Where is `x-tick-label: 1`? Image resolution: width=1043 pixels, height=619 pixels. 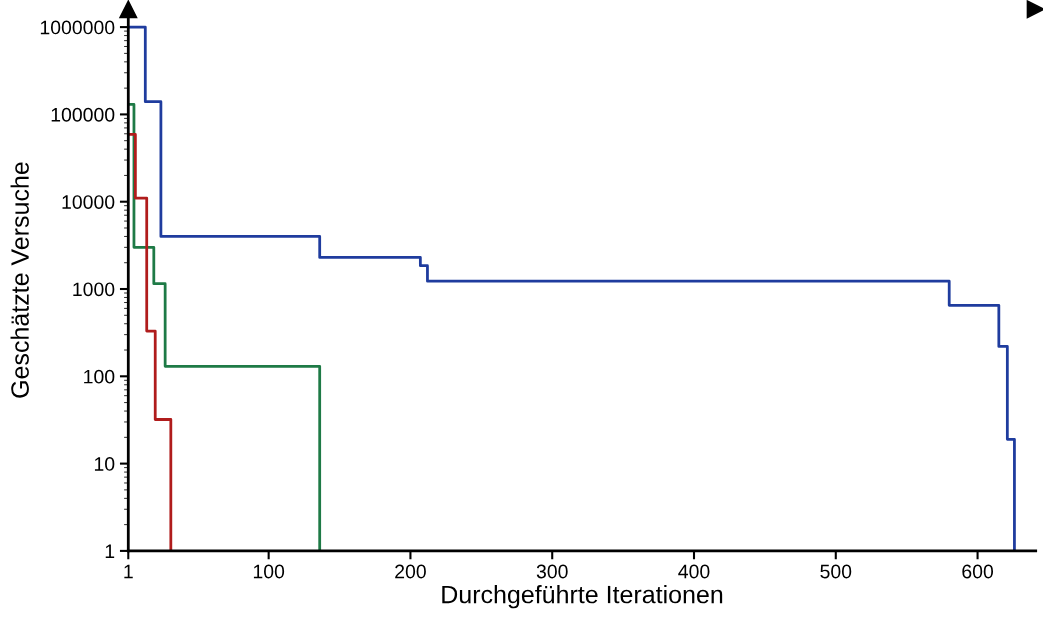
x-tick-label: 1 is located at coordinates (128, 571).